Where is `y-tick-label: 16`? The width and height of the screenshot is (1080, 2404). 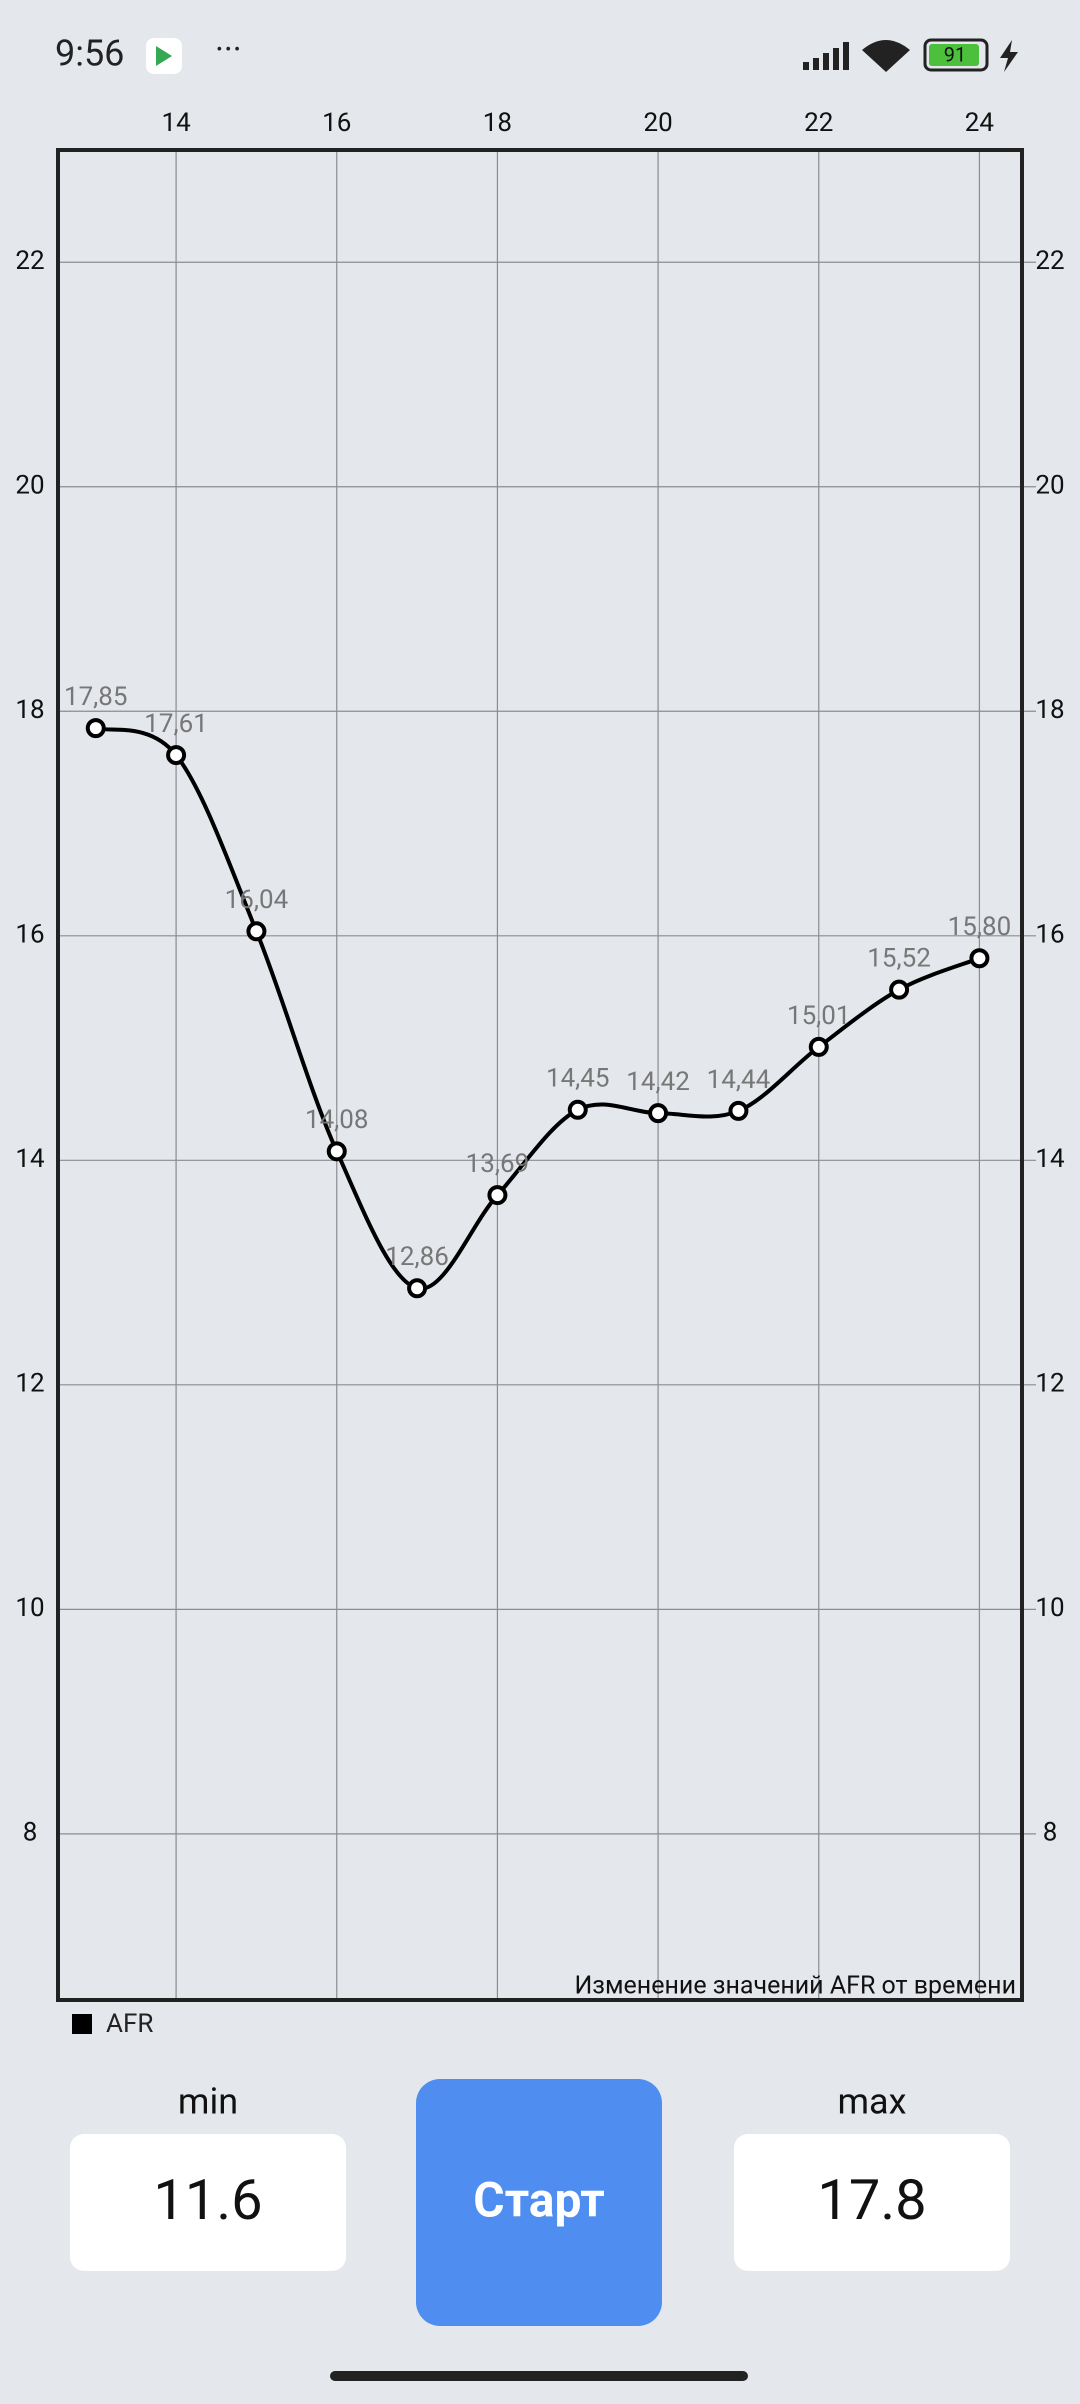
y-tick-label: 16 is located at coordinates (29, 935).